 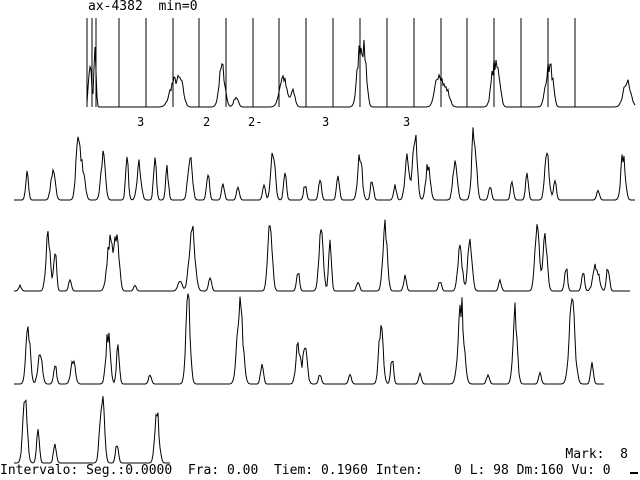 I want to click on l-label: L:, so click(x=477, y=470).